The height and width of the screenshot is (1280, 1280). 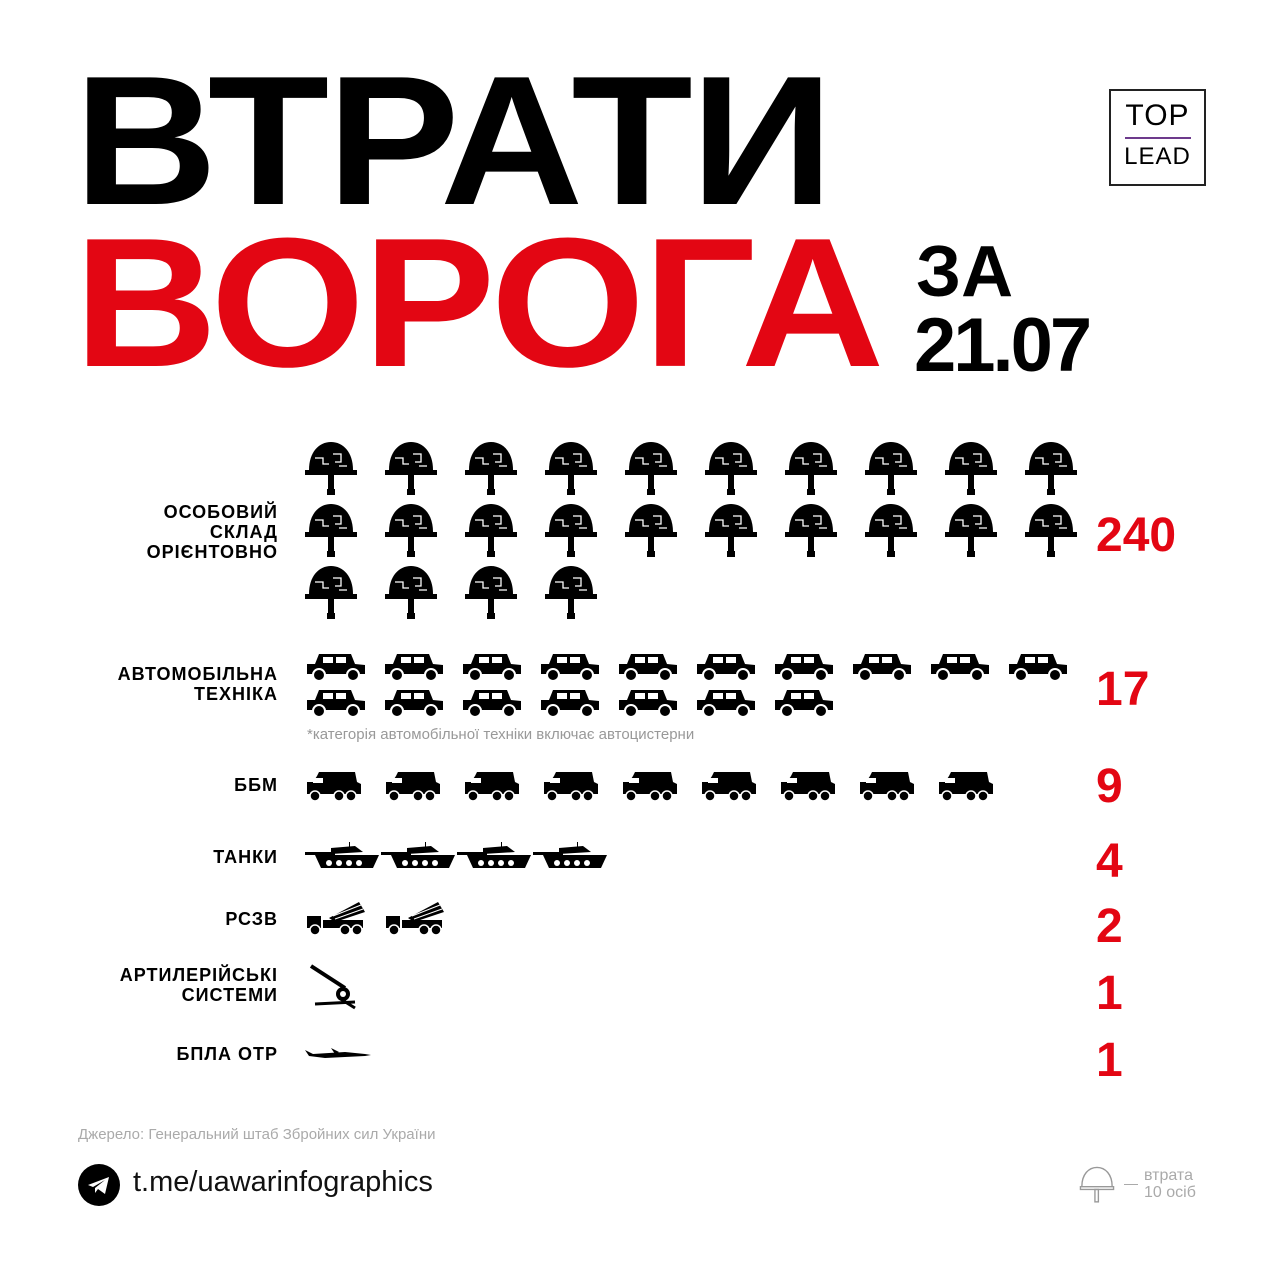 What do you see at coordinates (1109, 861) in the screenshot?
I see `category-value: 4` at bounding box center [1109, 861].